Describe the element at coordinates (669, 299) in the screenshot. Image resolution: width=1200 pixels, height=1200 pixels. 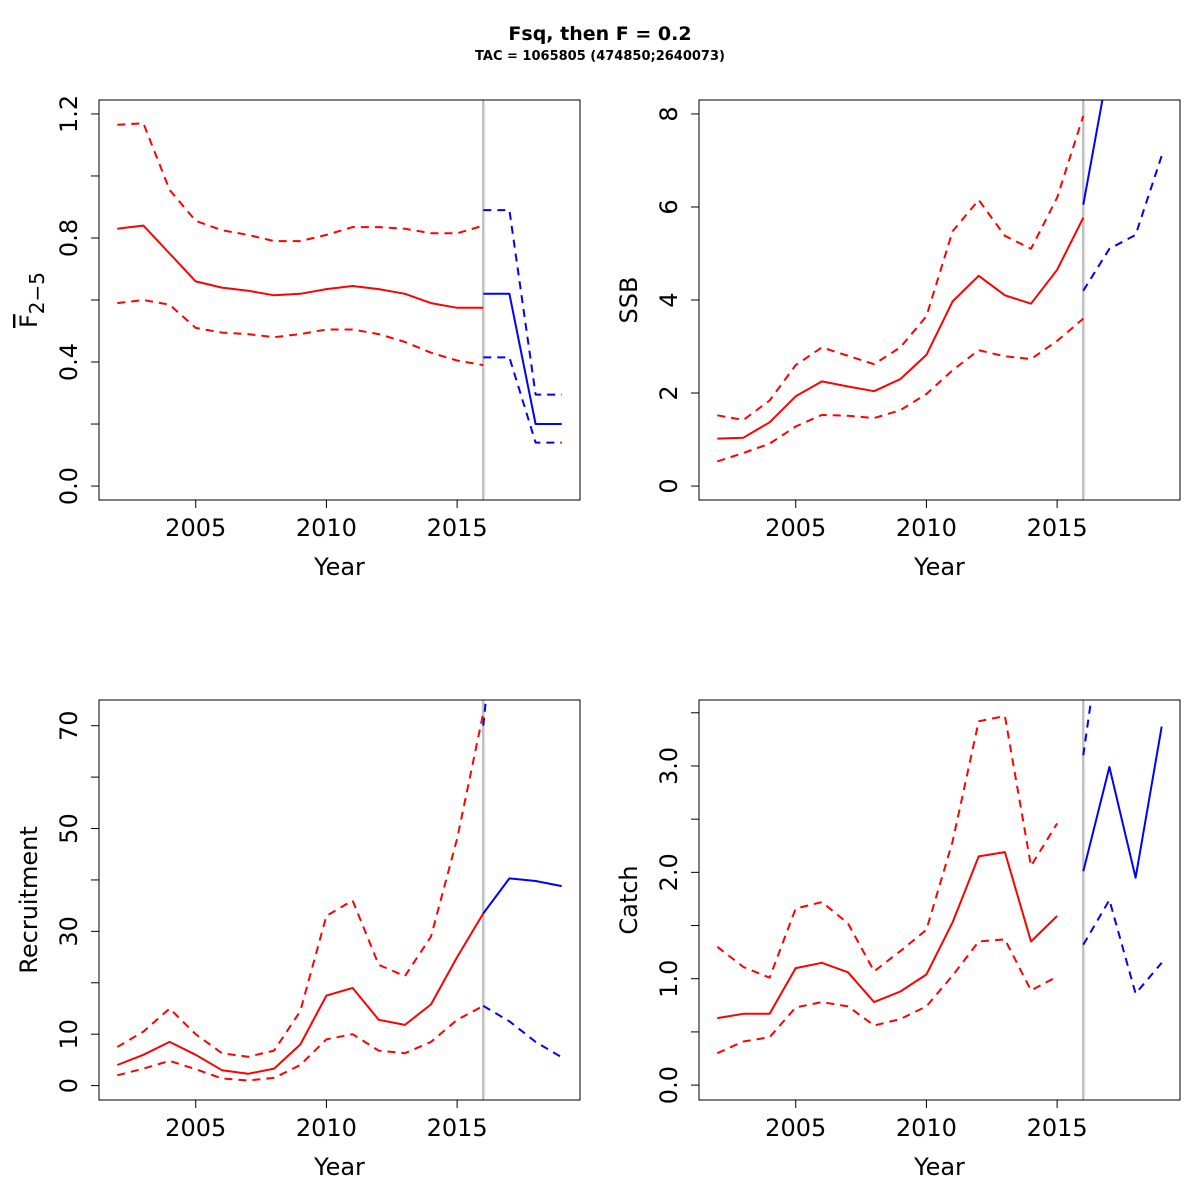
I see `y-tick-label: 4` at that location.